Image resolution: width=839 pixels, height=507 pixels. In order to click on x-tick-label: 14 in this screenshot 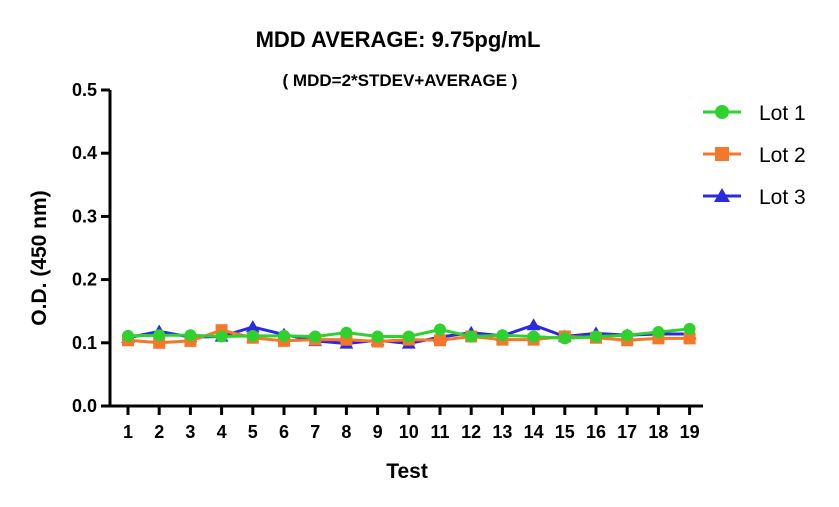, I will do `click(534, 432)`.